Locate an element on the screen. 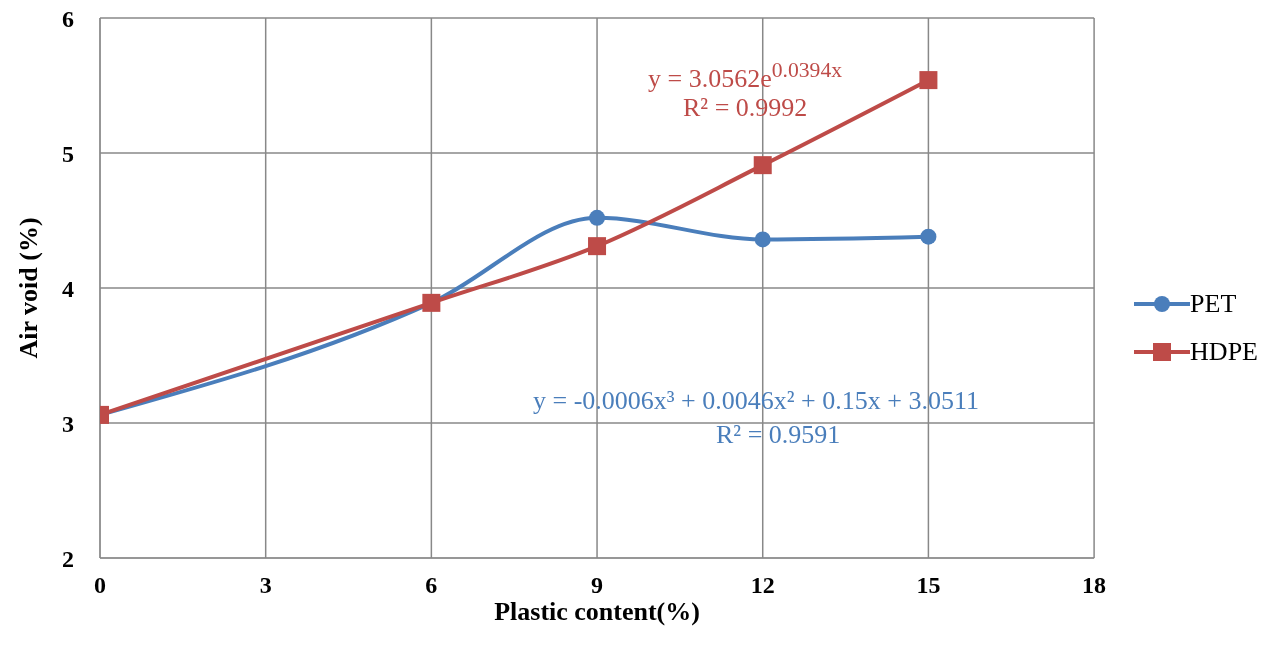  y-axis-title: Air void (%) is located at coordinates (29, 288).